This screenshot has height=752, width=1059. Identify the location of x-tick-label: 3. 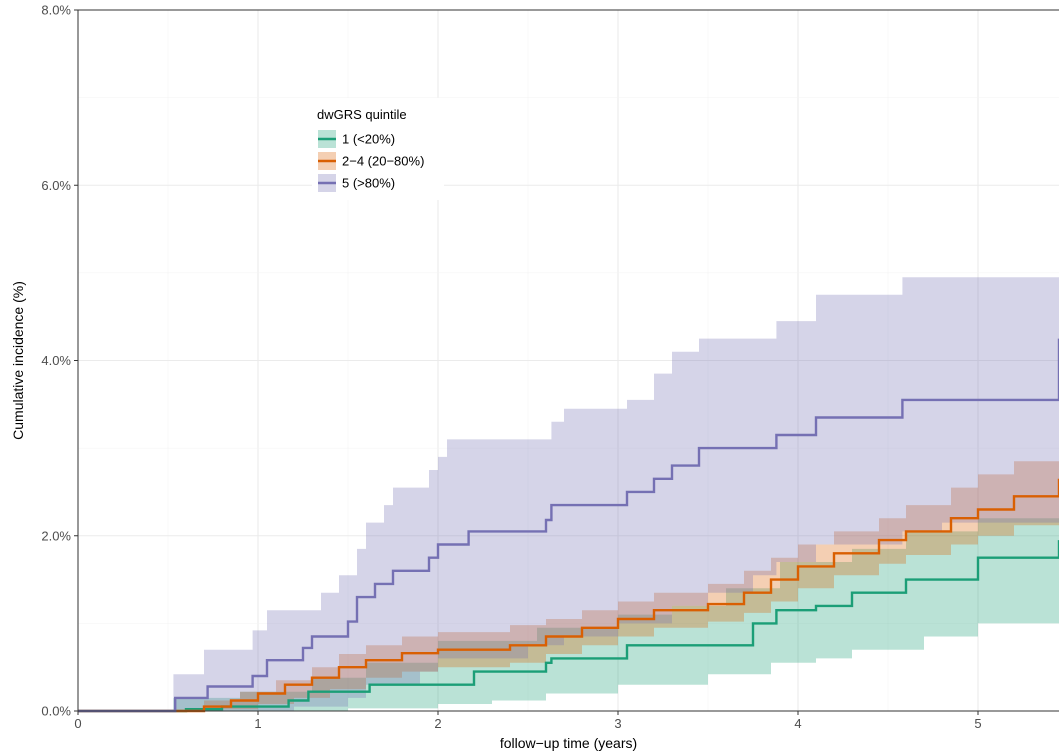
(617, 723).